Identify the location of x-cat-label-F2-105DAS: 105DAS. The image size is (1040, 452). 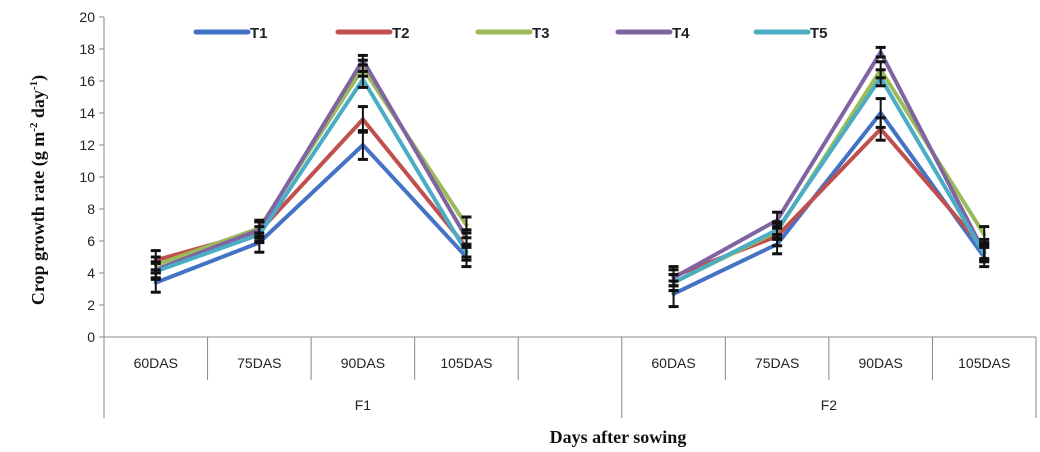
(984, 363).